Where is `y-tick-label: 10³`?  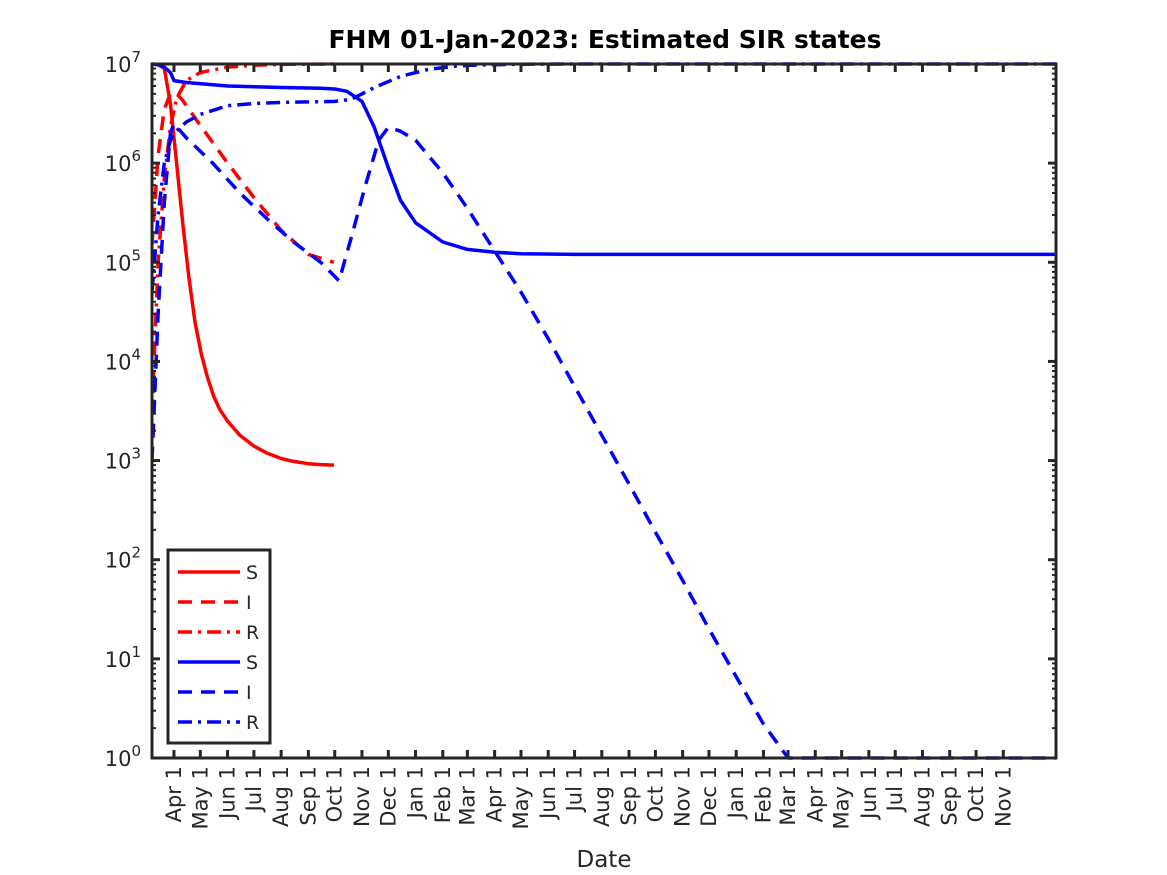
y-tick-label: 10³ is located at coordinates (123, 459).